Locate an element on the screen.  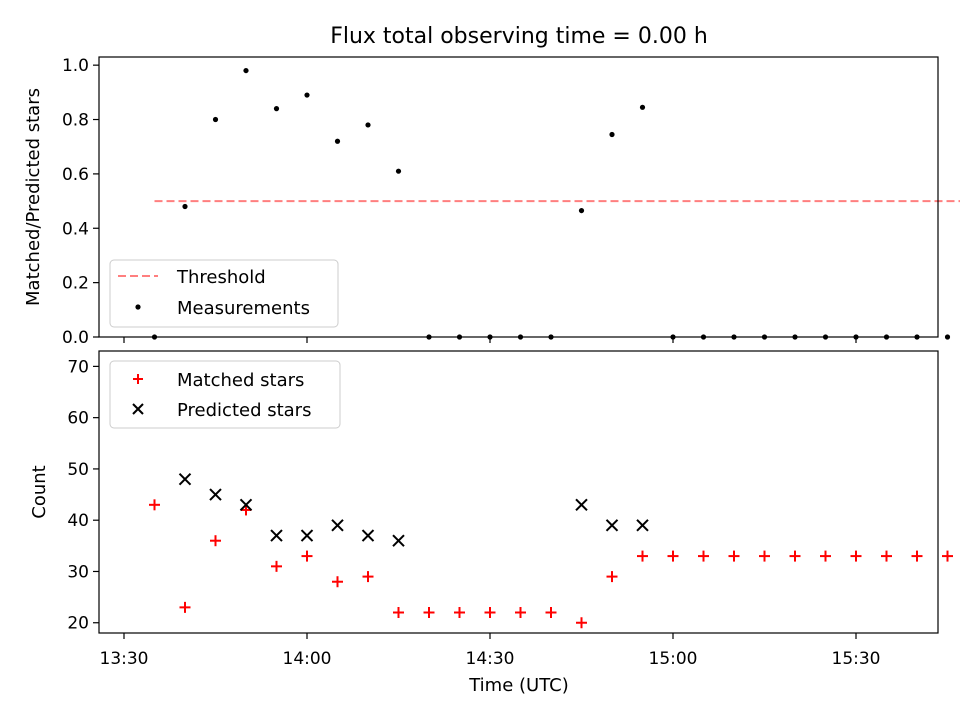
top-y-tick-label: 0.0 is located at coordinates (75, 338).